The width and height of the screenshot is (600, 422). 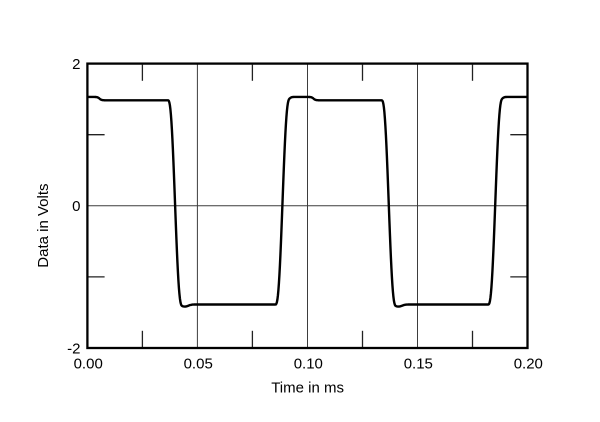 I want to click on svg-text: 0.15, so click(x=418, y=363).